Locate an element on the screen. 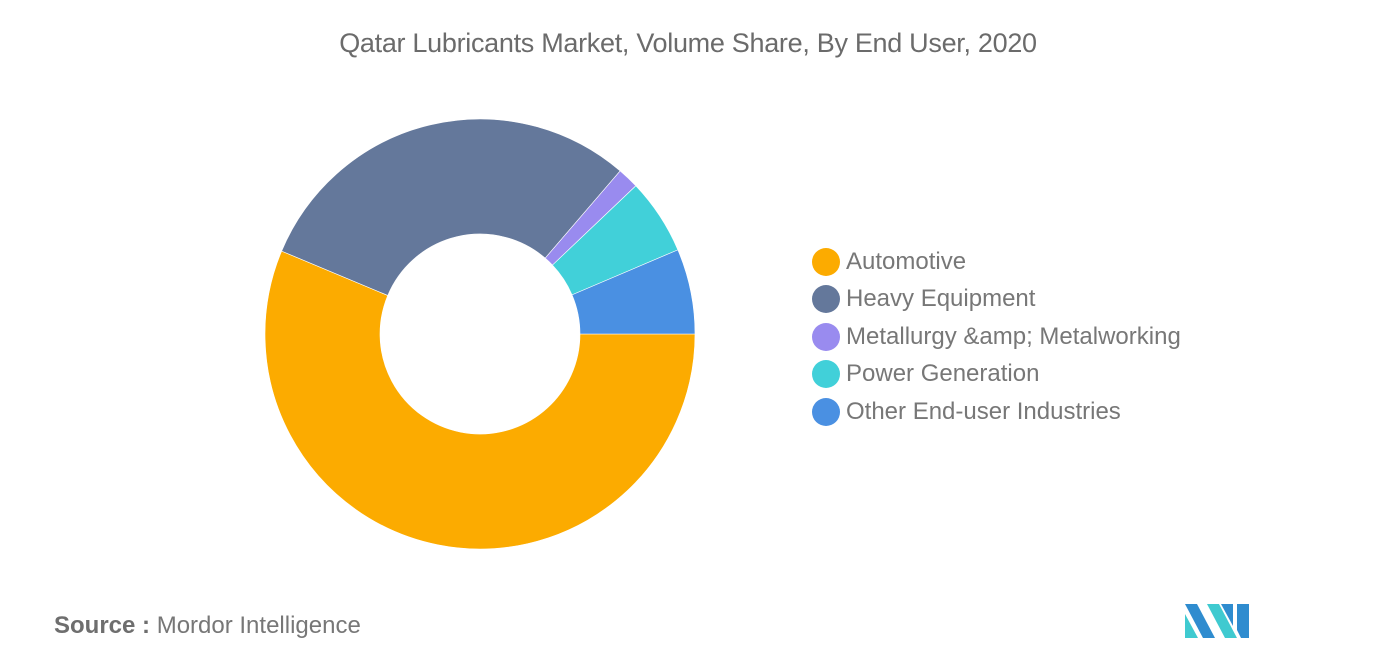 This screenshot has width=1376, height=665. legend-item-automotive: Automotive is located at coordinates (996, 262).